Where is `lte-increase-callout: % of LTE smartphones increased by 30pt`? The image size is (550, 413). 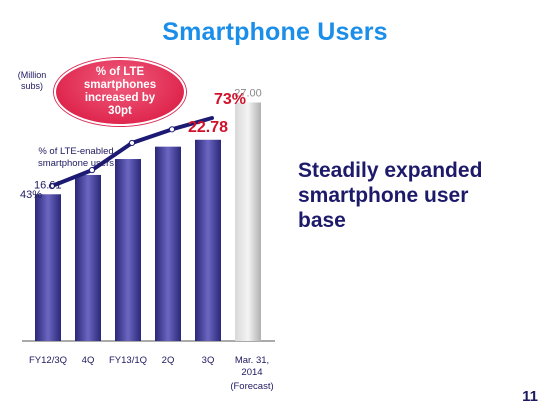
lte-increase-callout: % of LTE smartphones increased by 30pt is located at coordinates (120, 92).